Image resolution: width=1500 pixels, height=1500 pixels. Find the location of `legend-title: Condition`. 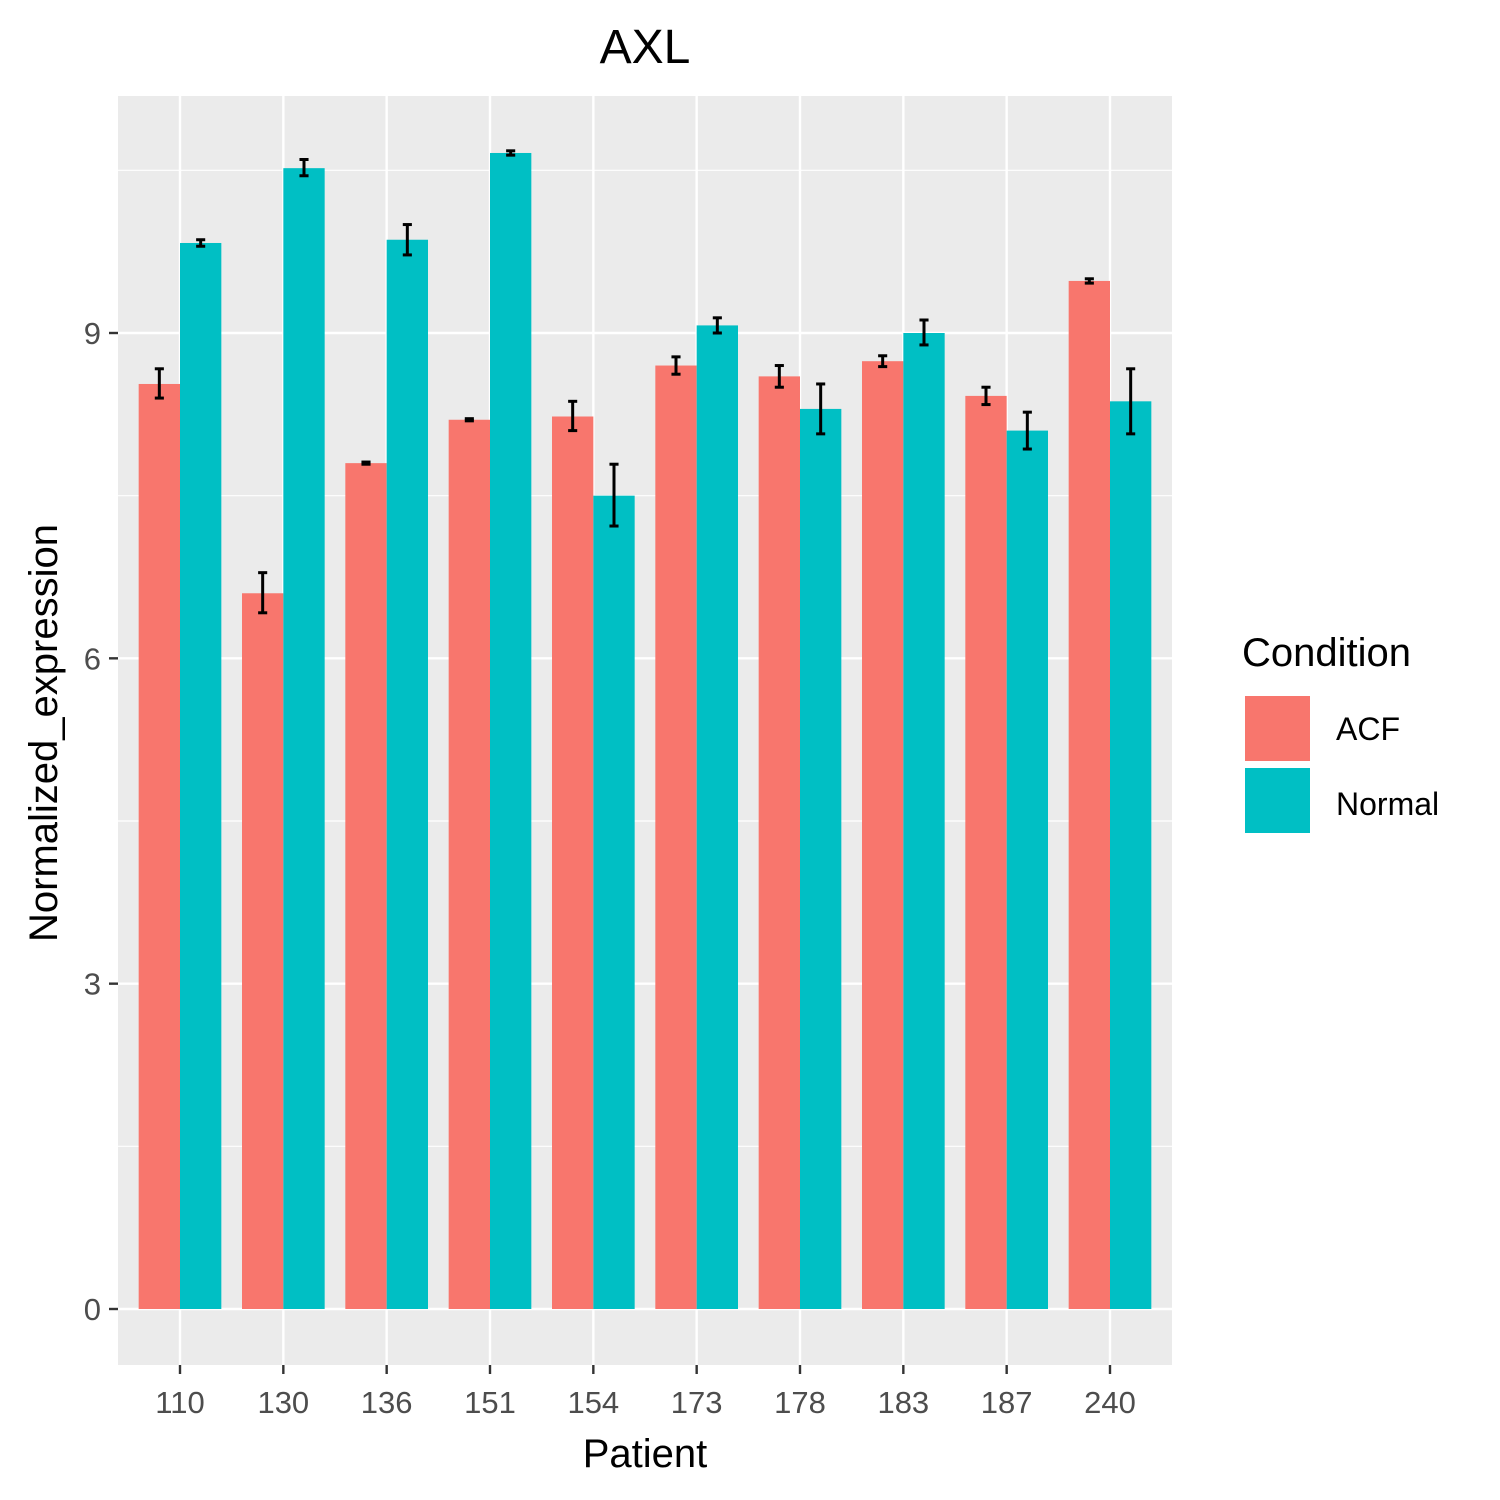

legend-title: Condition is located at coordinates (1326, 653).